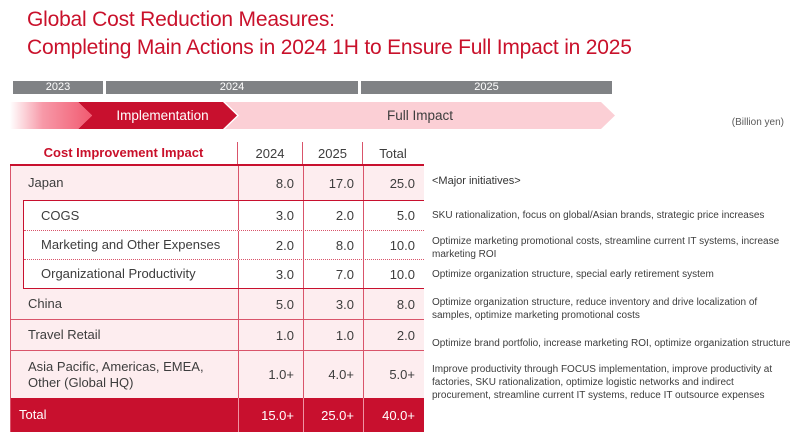 Image resolution: width=800 pixels, height=438 pixels. What do you see at coordinates (393, 215) in the screenshot?
I see `row-value-total: 5.0` at bounding box center [393, 215].